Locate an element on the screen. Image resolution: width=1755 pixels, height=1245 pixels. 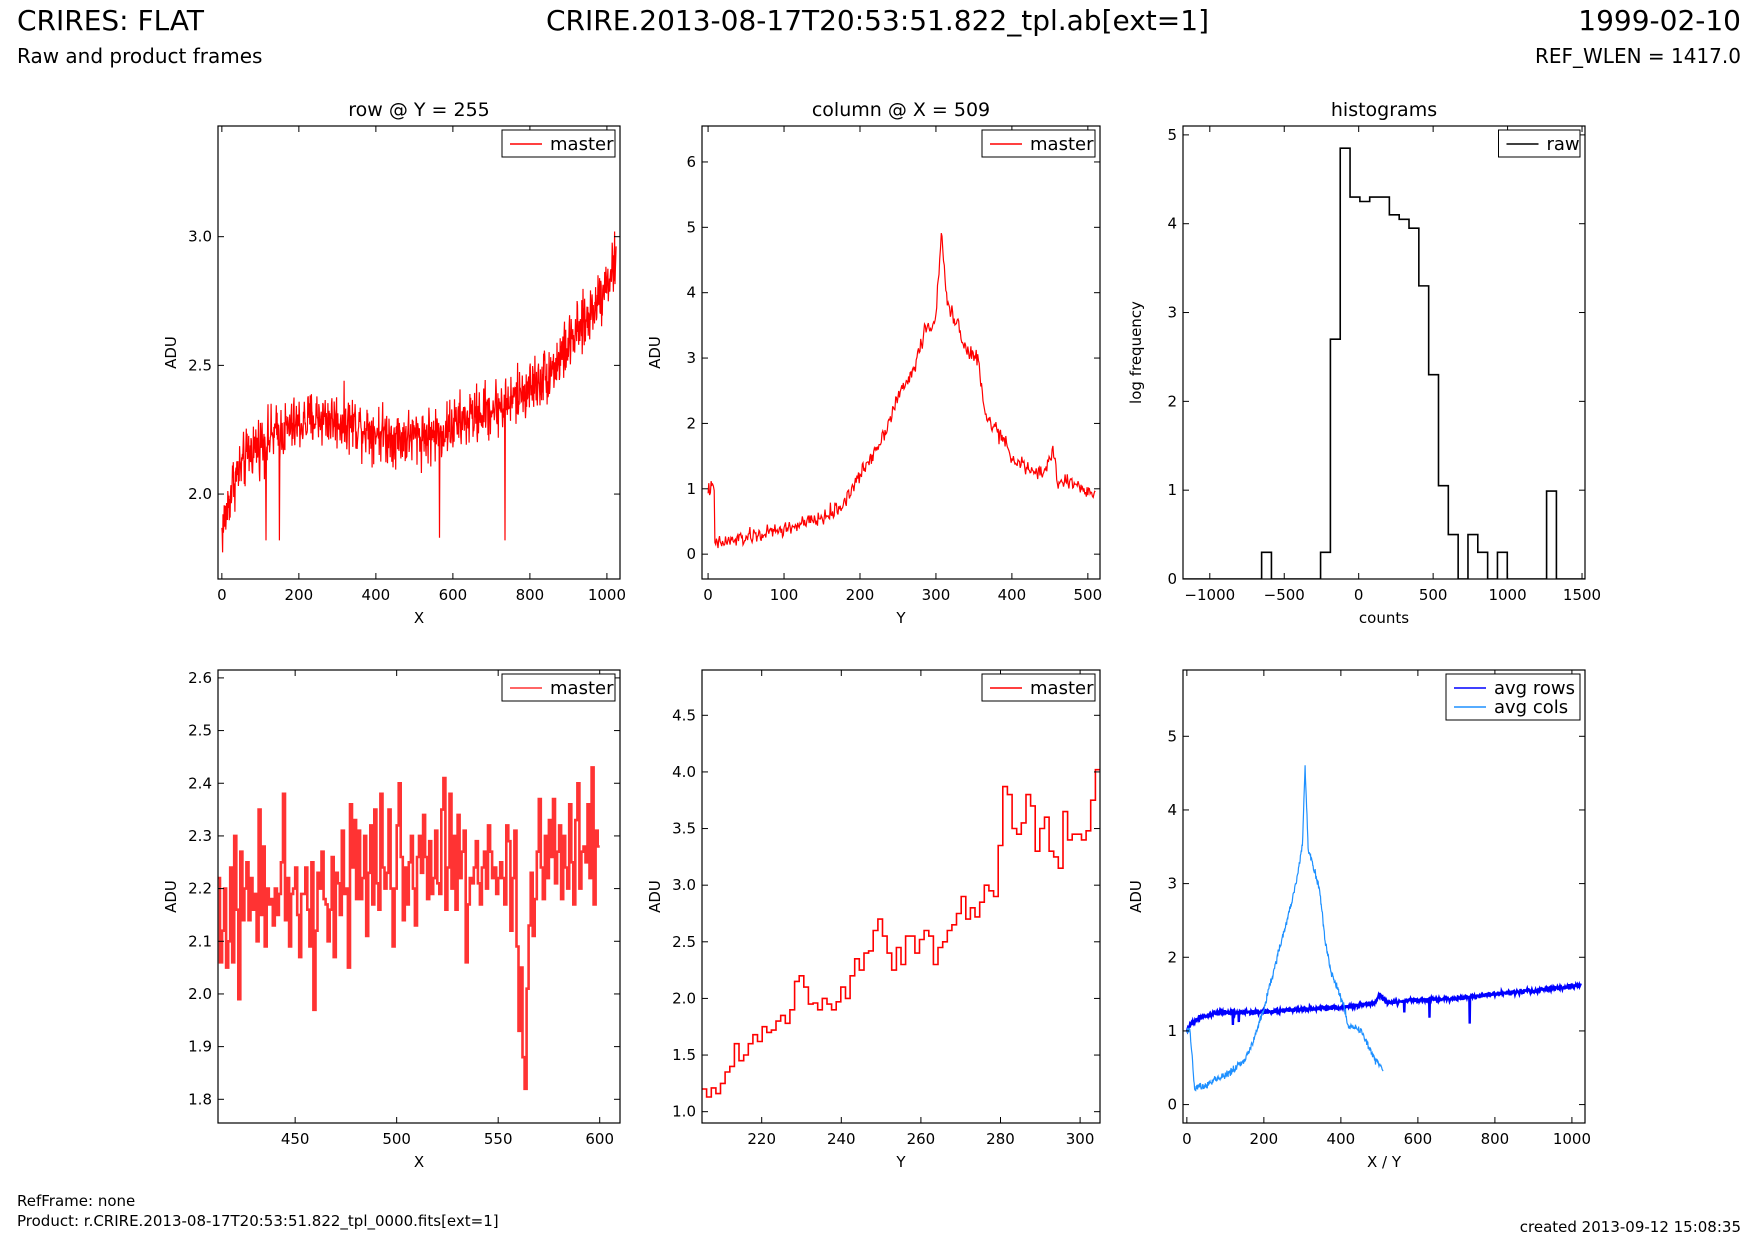
series-avg-cols-line is located at coordinates (1285, 928).